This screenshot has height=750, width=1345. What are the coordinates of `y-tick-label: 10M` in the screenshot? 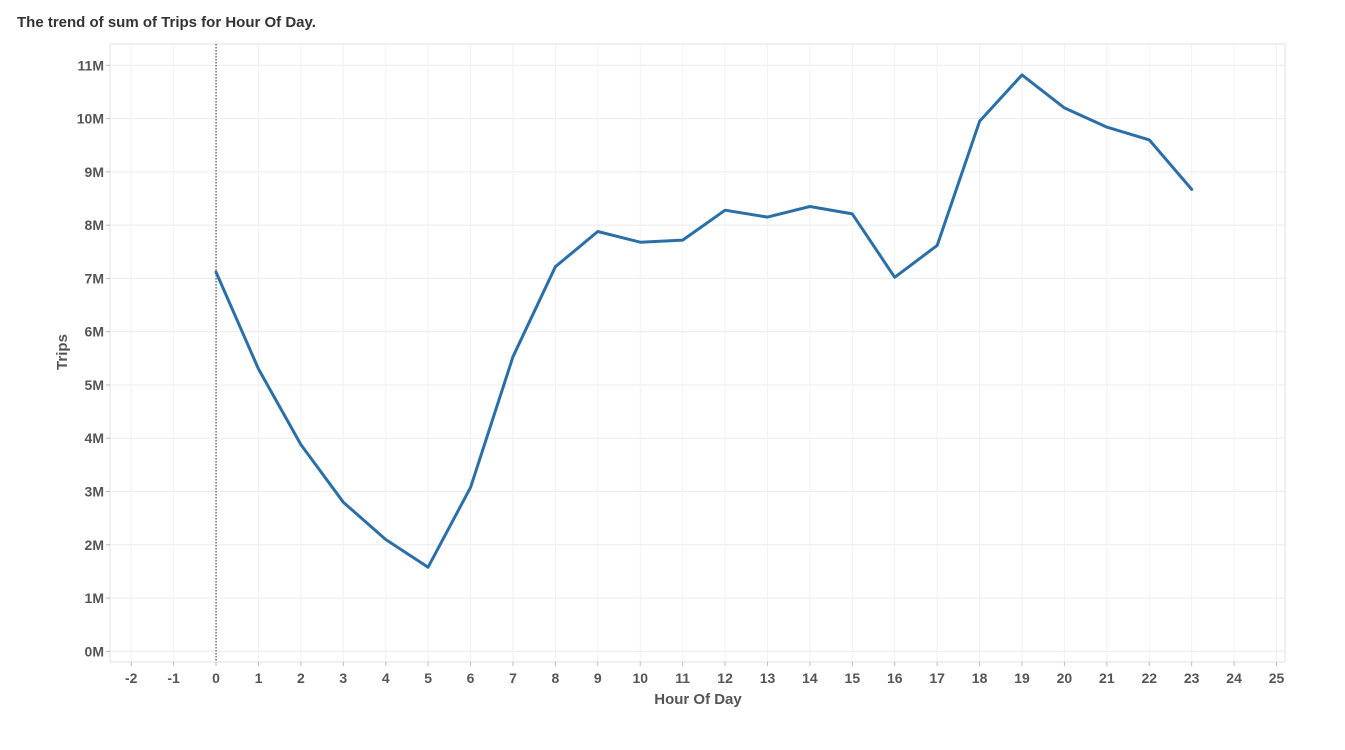 It's located at (90, 119).